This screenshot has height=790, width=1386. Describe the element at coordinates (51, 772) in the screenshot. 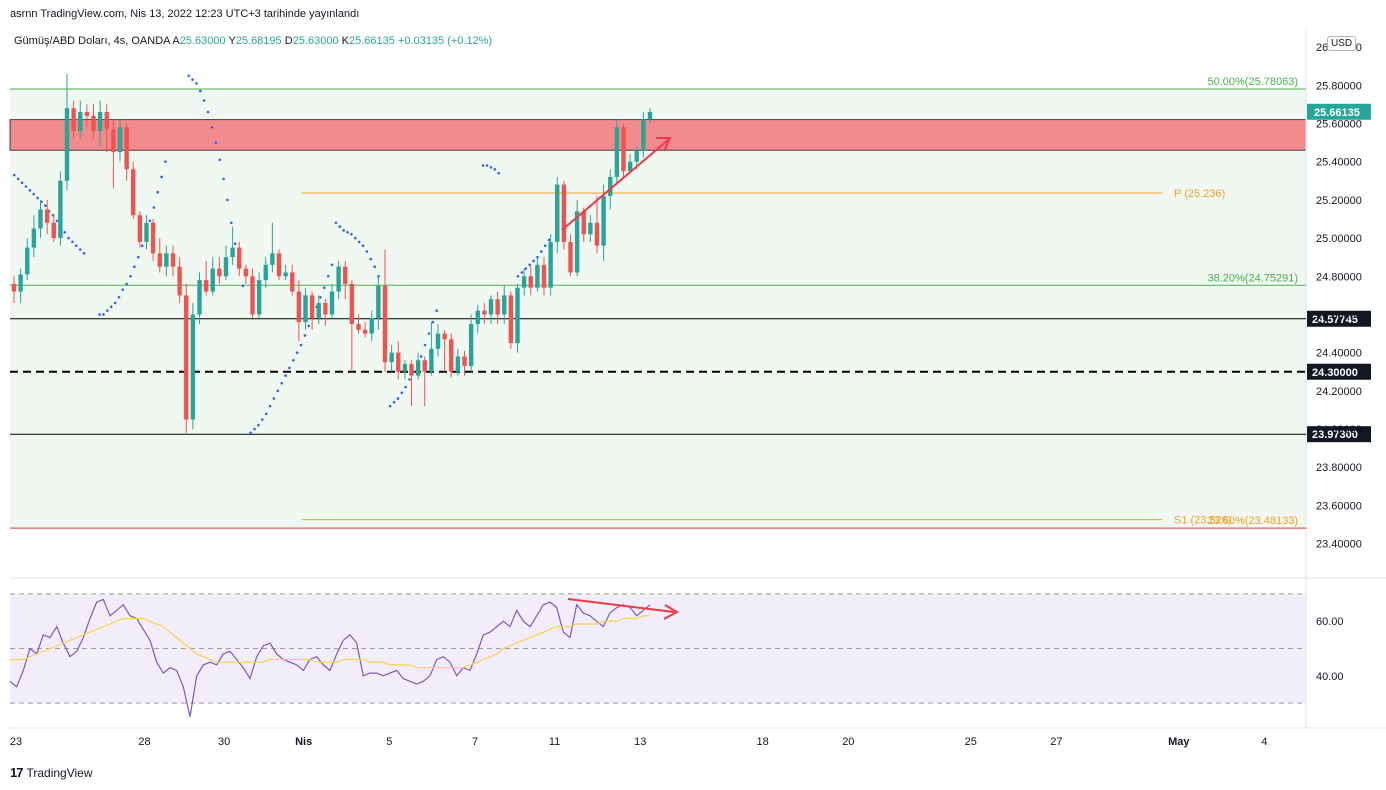

I see `tradingview-logo: 17 TradingView` at that location.